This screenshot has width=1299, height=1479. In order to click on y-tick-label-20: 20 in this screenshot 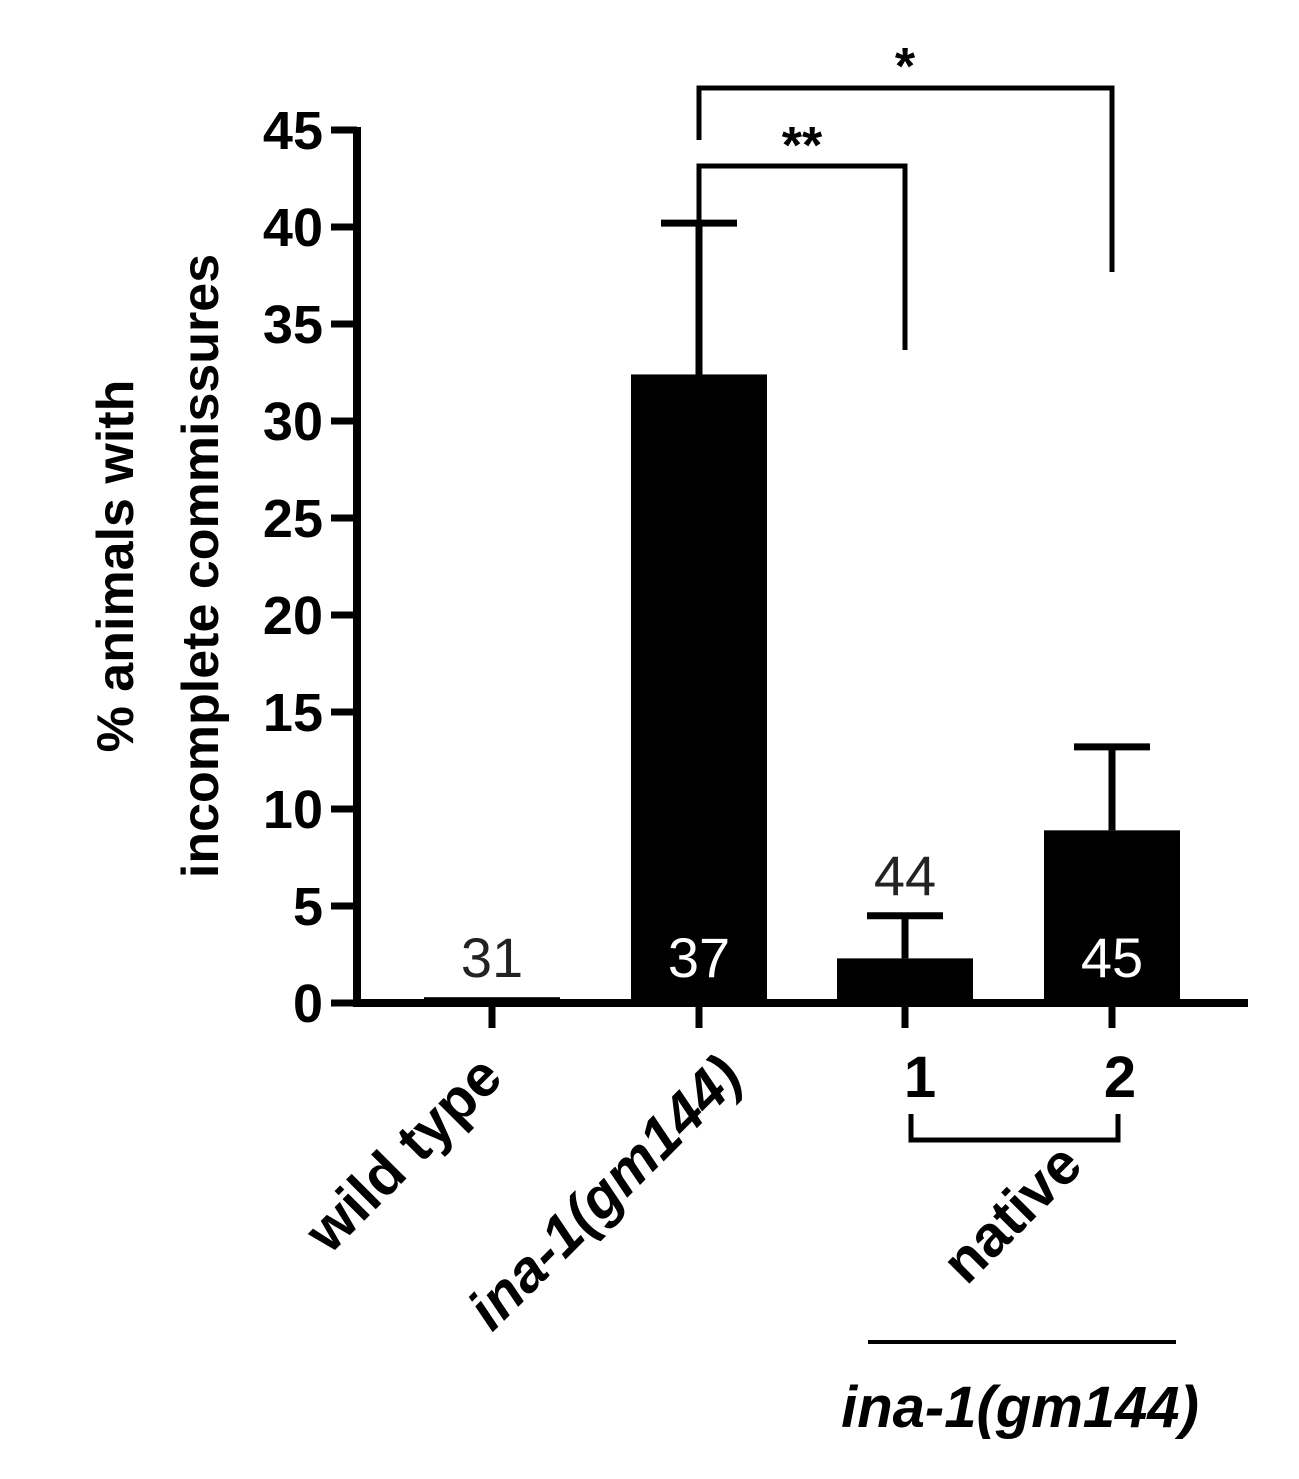, I will do `click(293, 616)`.